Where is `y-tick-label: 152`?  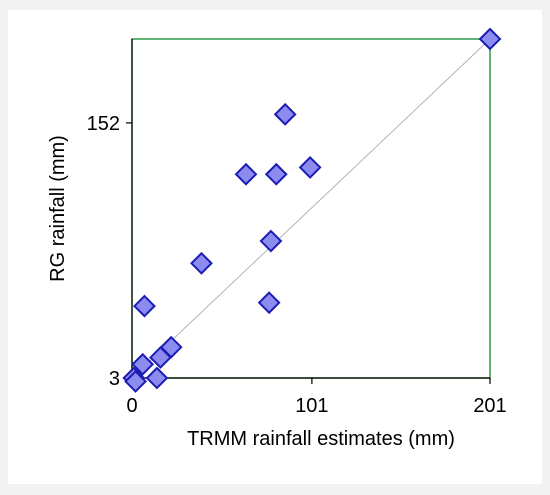
y-tick-label: 152 is located at coordinates (103, 124).